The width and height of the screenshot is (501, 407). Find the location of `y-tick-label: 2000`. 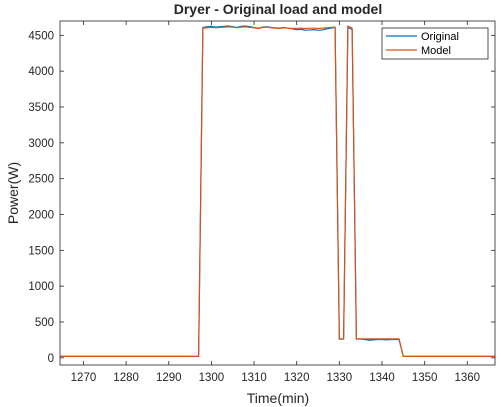

y-tick-label: 2000 is located at coordinates (41, 216).